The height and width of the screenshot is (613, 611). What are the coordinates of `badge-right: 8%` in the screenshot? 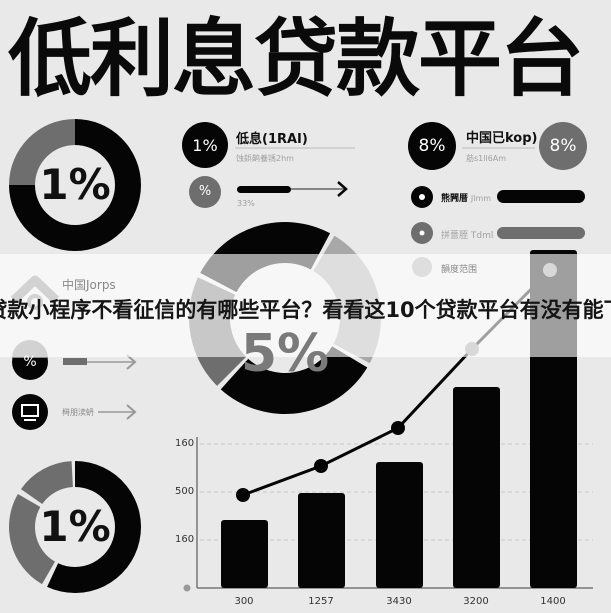 It's located at (563, 146).